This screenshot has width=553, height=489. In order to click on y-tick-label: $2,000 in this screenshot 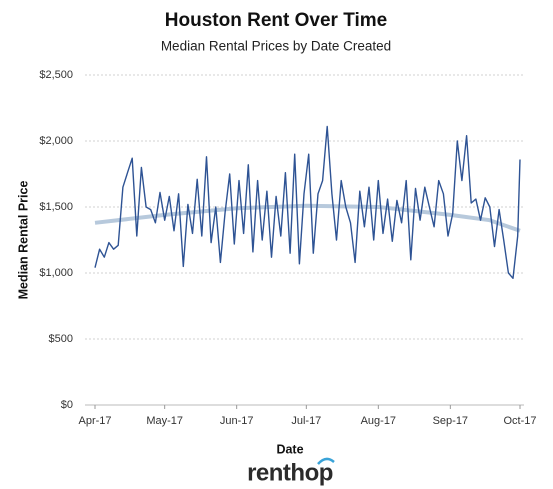, I will do `click(56, 141)`.